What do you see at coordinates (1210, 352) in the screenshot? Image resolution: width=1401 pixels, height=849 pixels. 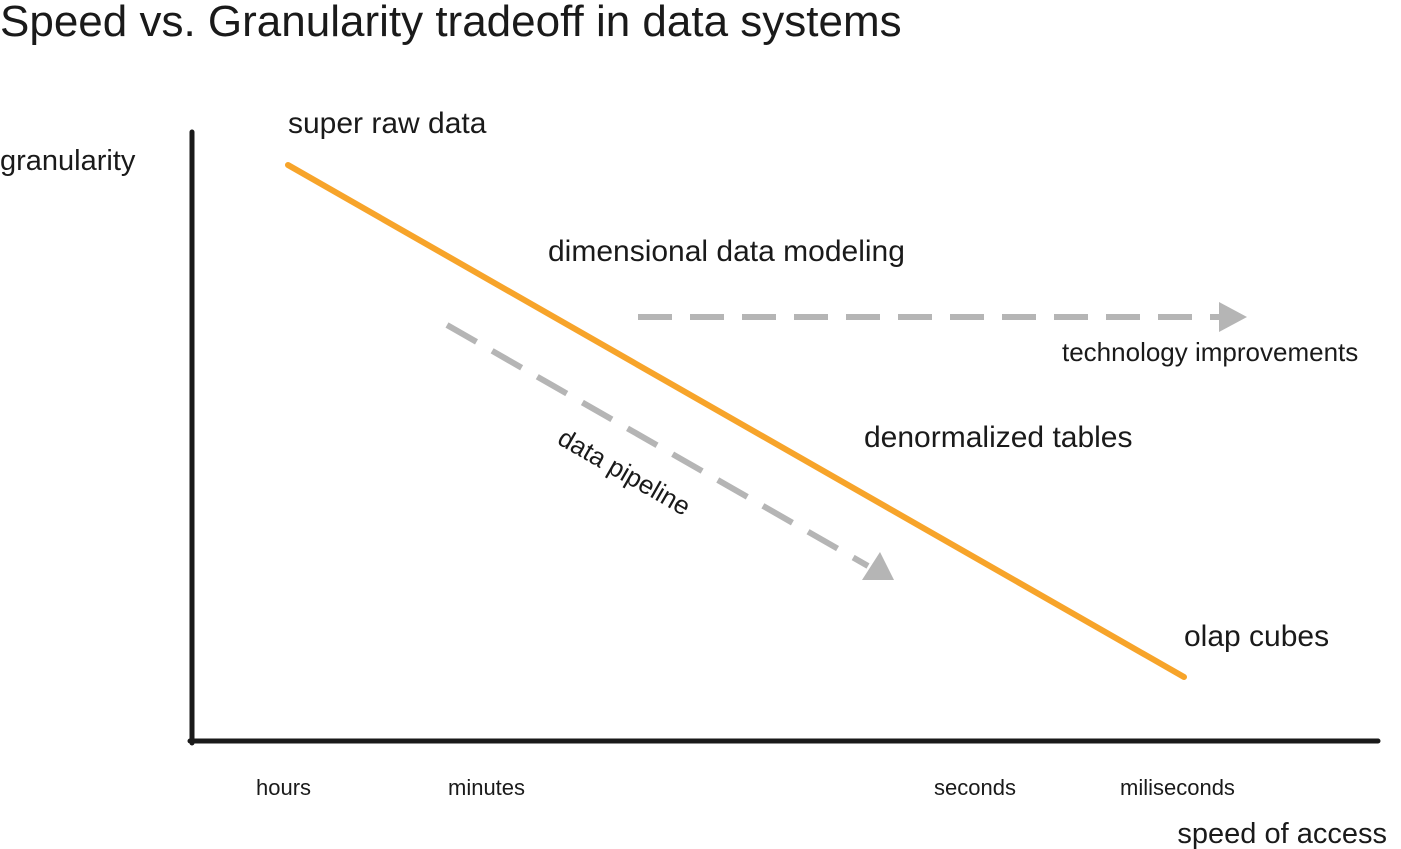 I see `technology-improvements-label: technology improvements` at bounding box center [1210, 352].